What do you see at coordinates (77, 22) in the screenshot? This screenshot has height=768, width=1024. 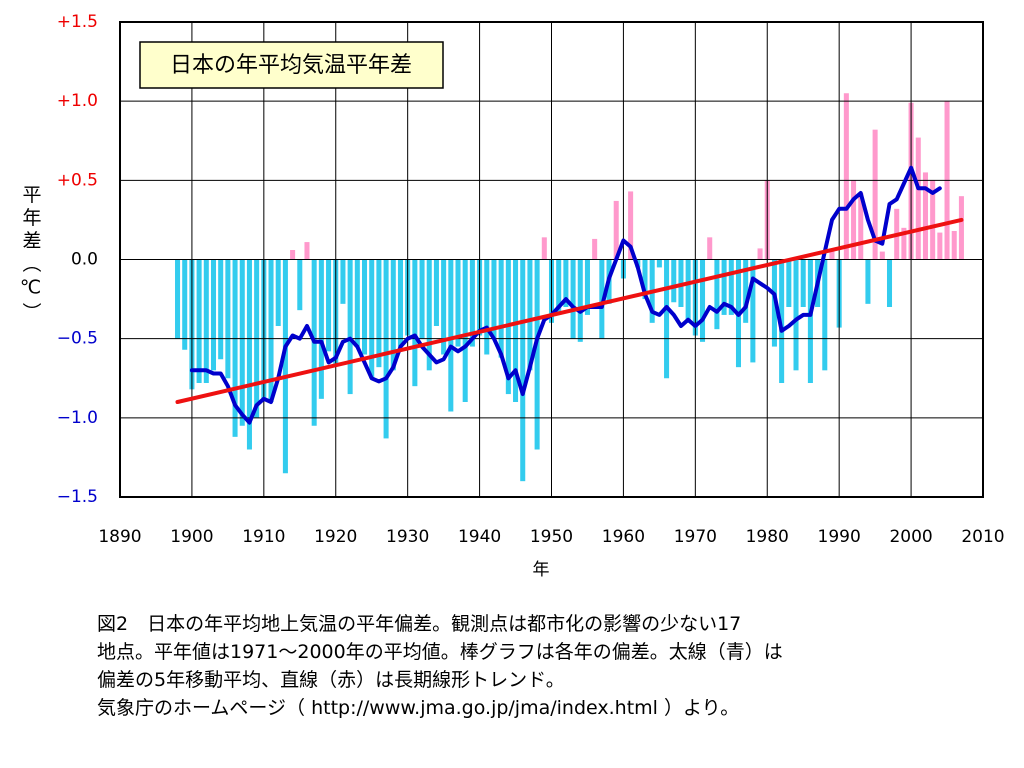 I see `y-tick-label: +1.5` at bounding box center [77, 22].